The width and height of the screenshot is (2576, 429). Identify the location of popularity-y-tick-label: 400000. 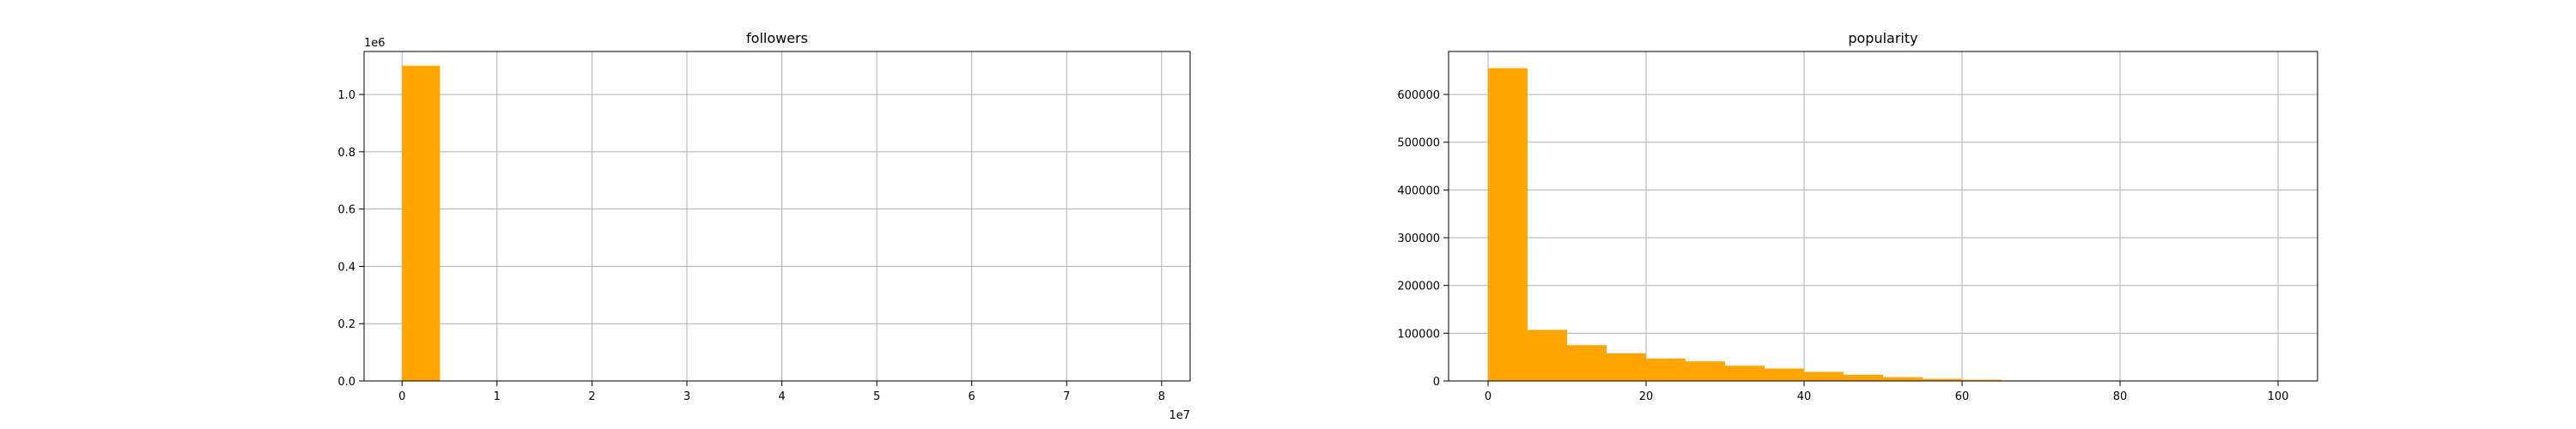
(1418, 190).